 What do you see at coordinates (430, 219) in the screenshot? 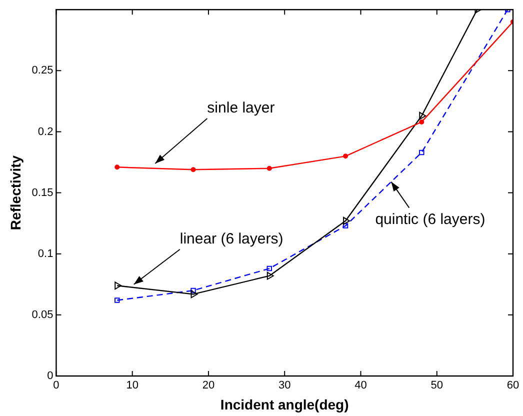
I see `annotation: quintic (6 layers)` at bounding box center [430, 219].